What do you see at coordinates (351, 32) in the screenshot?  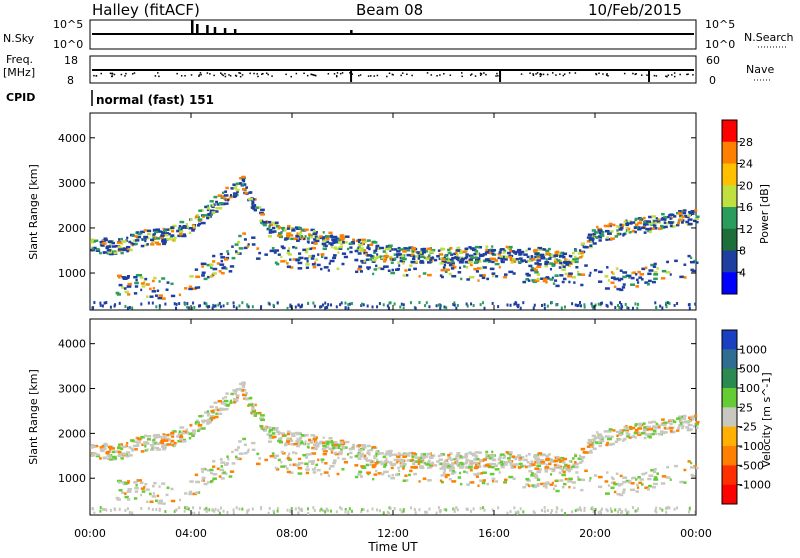 I see `nsky-spike` at bounding box center [351, 32].